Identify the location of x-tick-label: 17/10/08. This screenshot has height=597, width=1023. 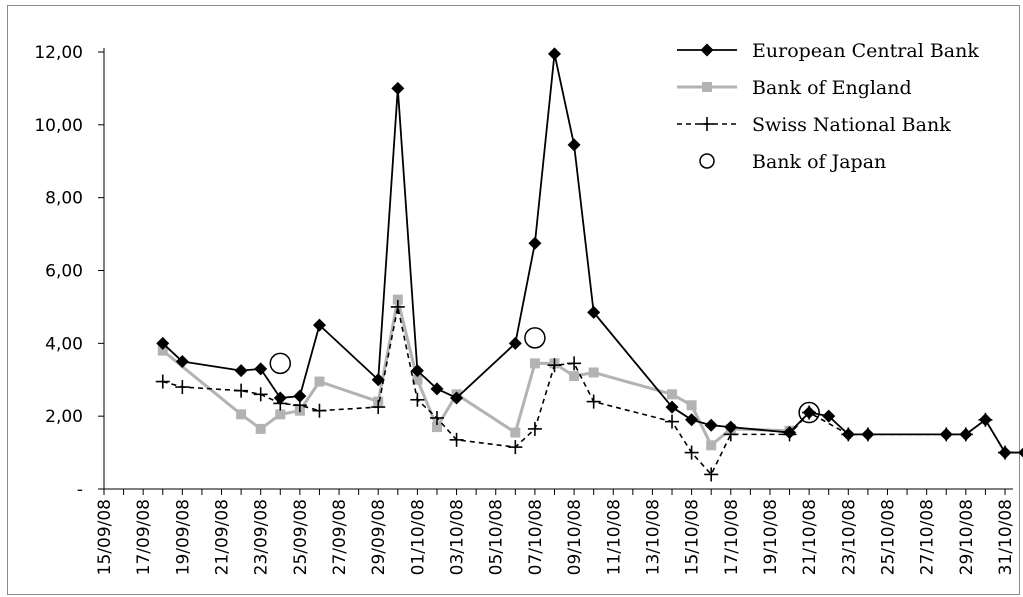
(732, 537).